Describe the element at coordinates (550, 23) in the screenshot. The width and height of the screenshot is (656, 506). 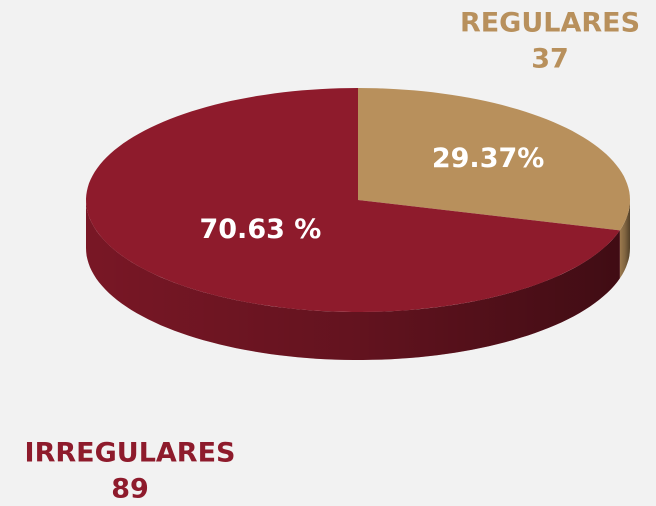
I see `category-label: REGULARES` at that location.